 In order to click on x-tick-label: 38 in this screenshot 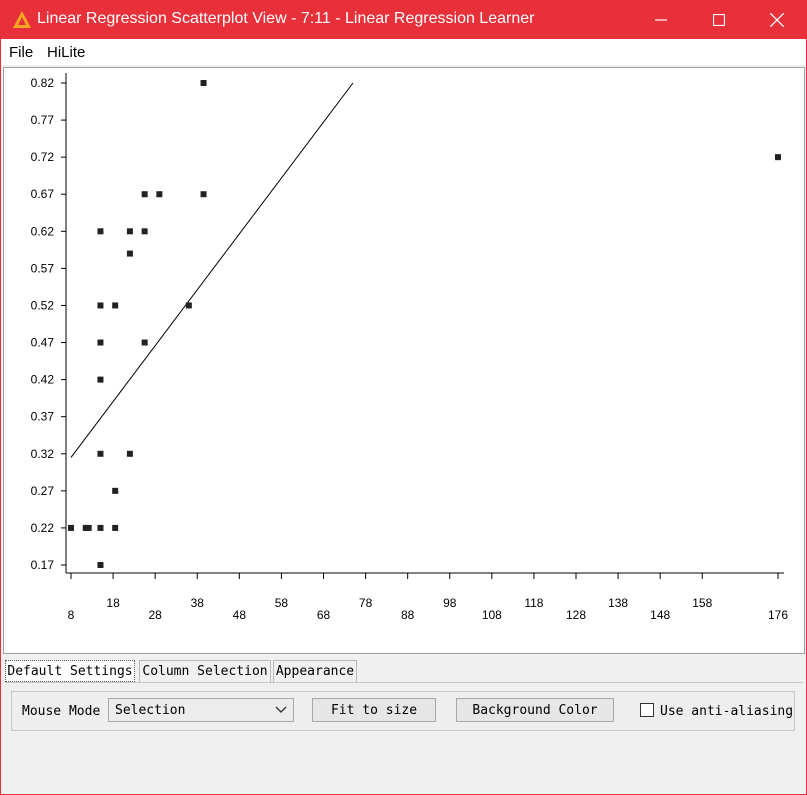, I will do `click(198, 603)`.